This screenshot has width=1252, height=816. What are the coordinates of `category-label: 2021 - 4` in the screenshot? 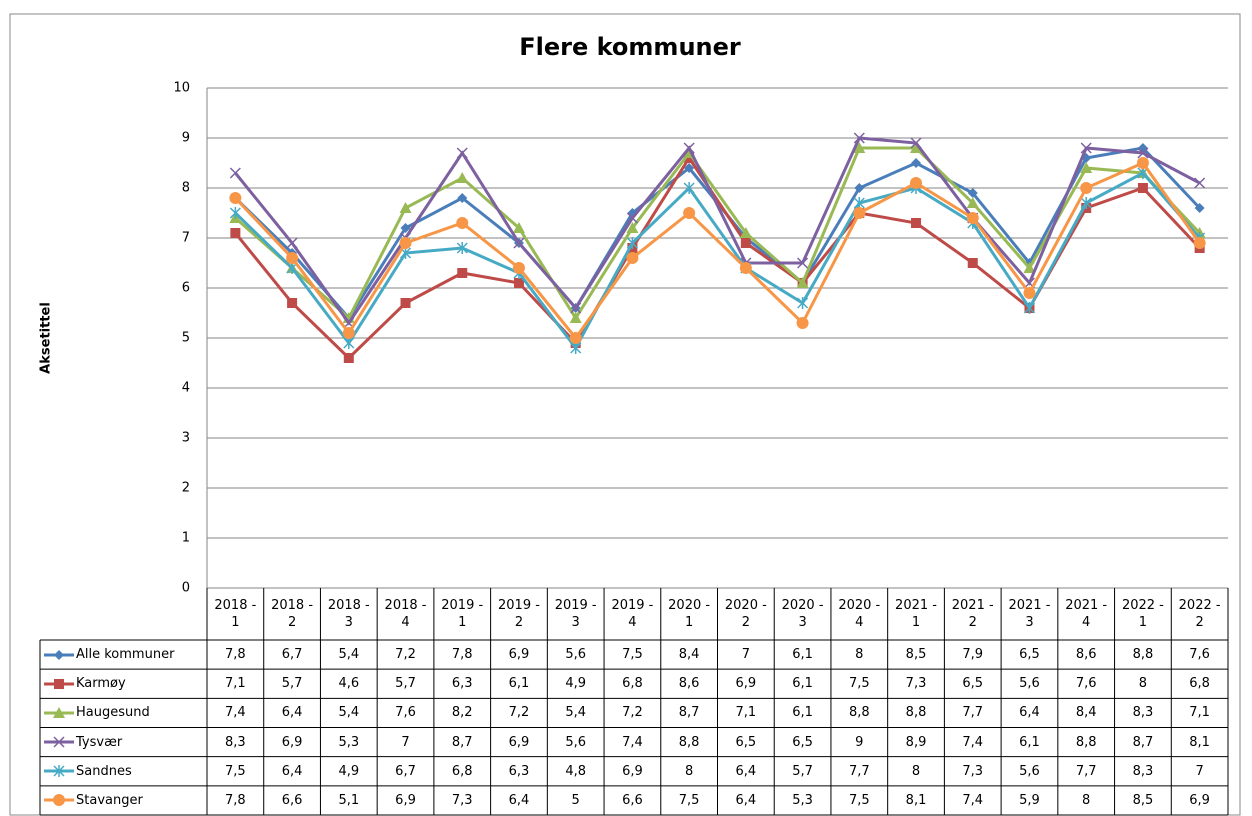 It's located at (1086, 614).